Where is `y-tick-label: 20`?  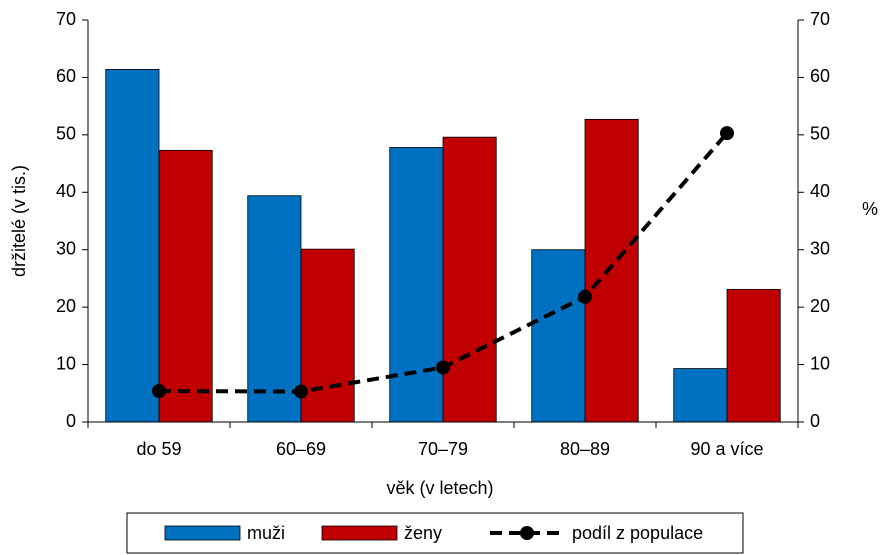
y-tick-label: 20 is located at coordinates (66, 306).